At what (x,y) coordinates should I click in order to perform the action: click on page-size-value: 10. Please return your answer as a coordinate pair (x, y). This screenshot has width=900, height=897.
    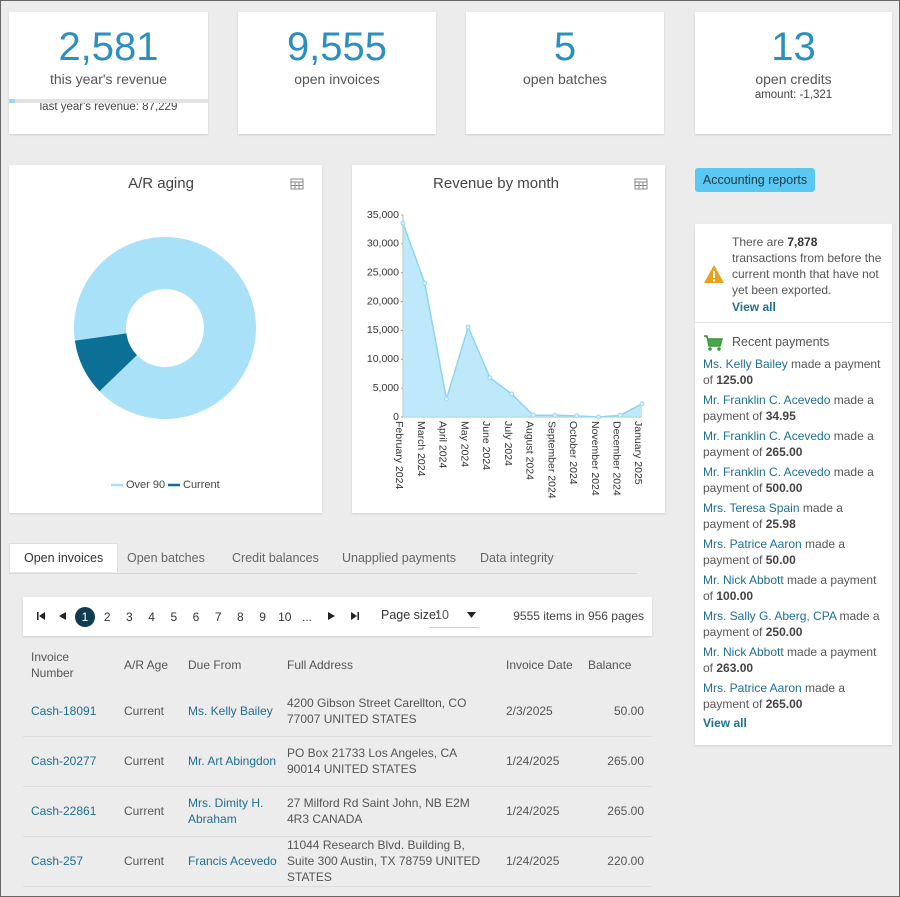
    Looking at the image, I should click on (442, 615).